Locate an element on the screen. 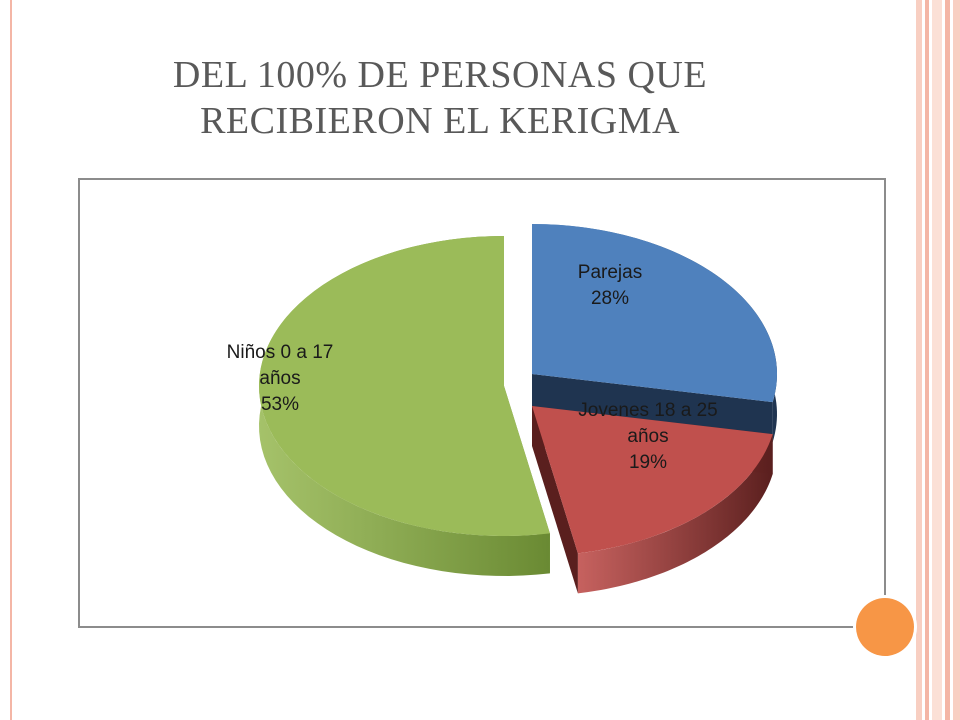 Image resolution: width=960 pixels, height=720 pixels. slice-label-2-line-1: años is located at coordinates (647, 436).